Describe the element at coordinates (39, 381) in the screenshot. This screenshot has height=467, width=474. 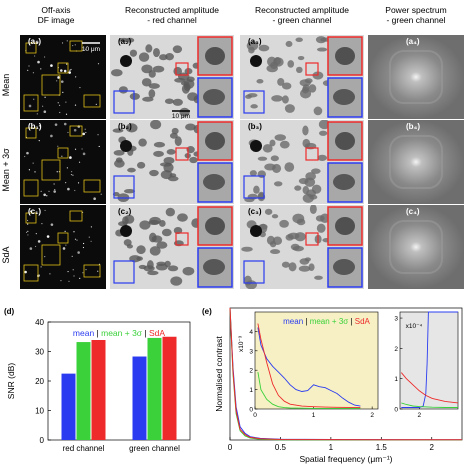
I see `y-tick-label: 20` at that location.